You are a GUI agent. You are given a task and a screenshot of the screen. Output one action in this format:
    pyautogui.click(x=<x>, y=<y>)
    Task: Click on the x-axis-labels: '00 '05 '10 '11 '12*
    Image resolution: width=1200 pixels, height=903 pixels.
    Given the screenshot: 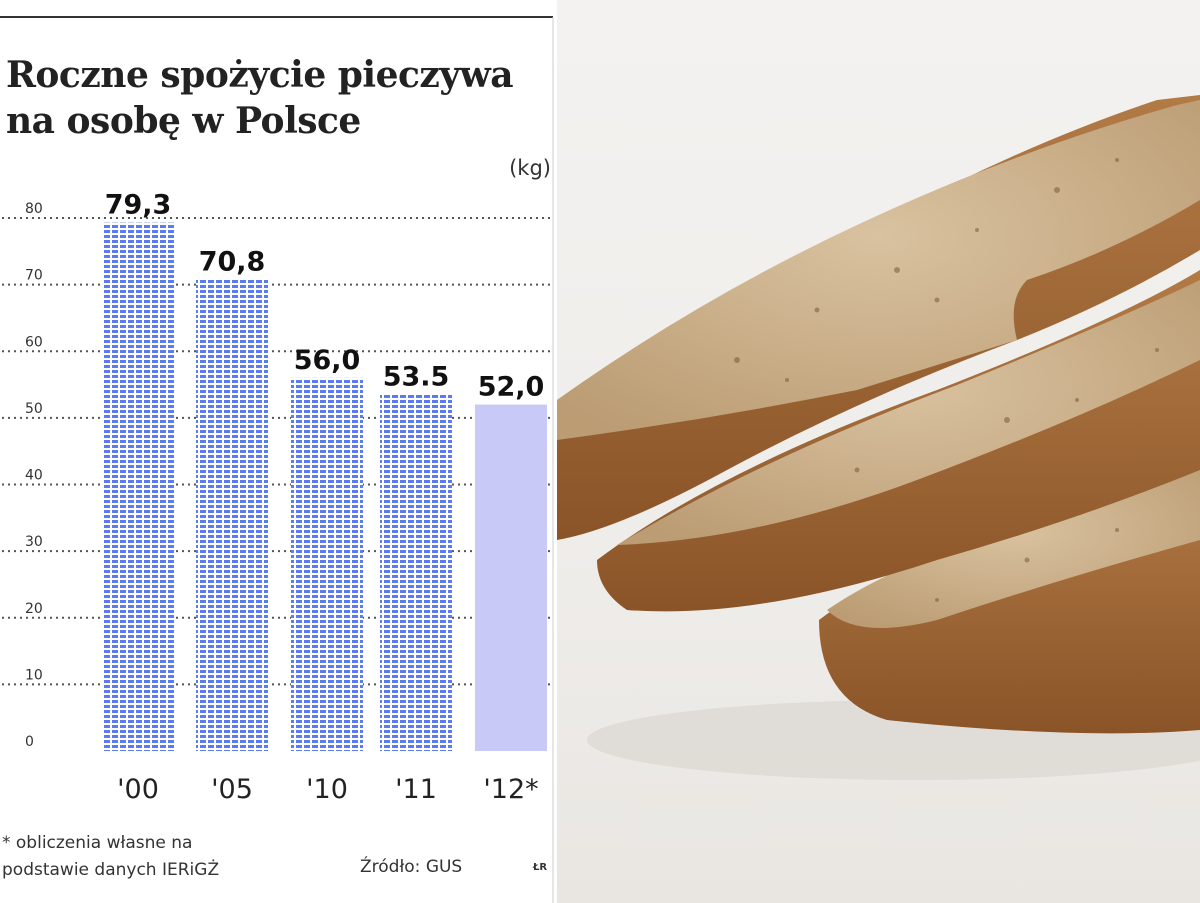 What is the action you would take?
    pyautogui.click(x=328, y=789)
    